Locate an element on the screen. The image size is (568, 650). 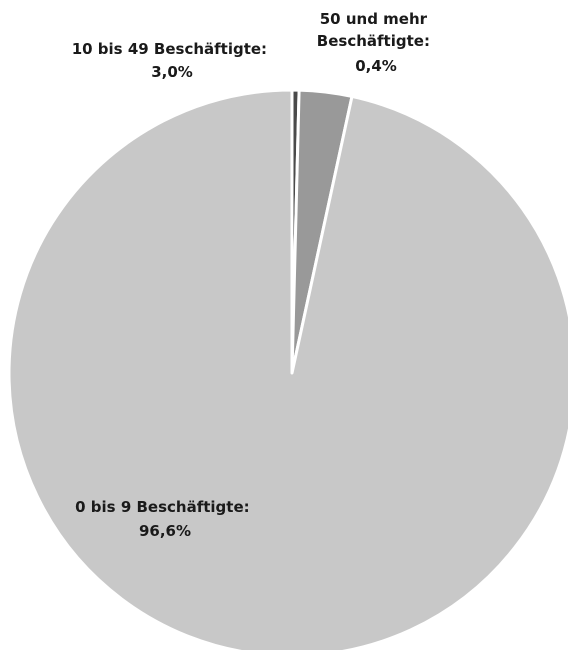
label-50-und-mehr-line2: Beschäftigte: is located at coordinates (373, 41).